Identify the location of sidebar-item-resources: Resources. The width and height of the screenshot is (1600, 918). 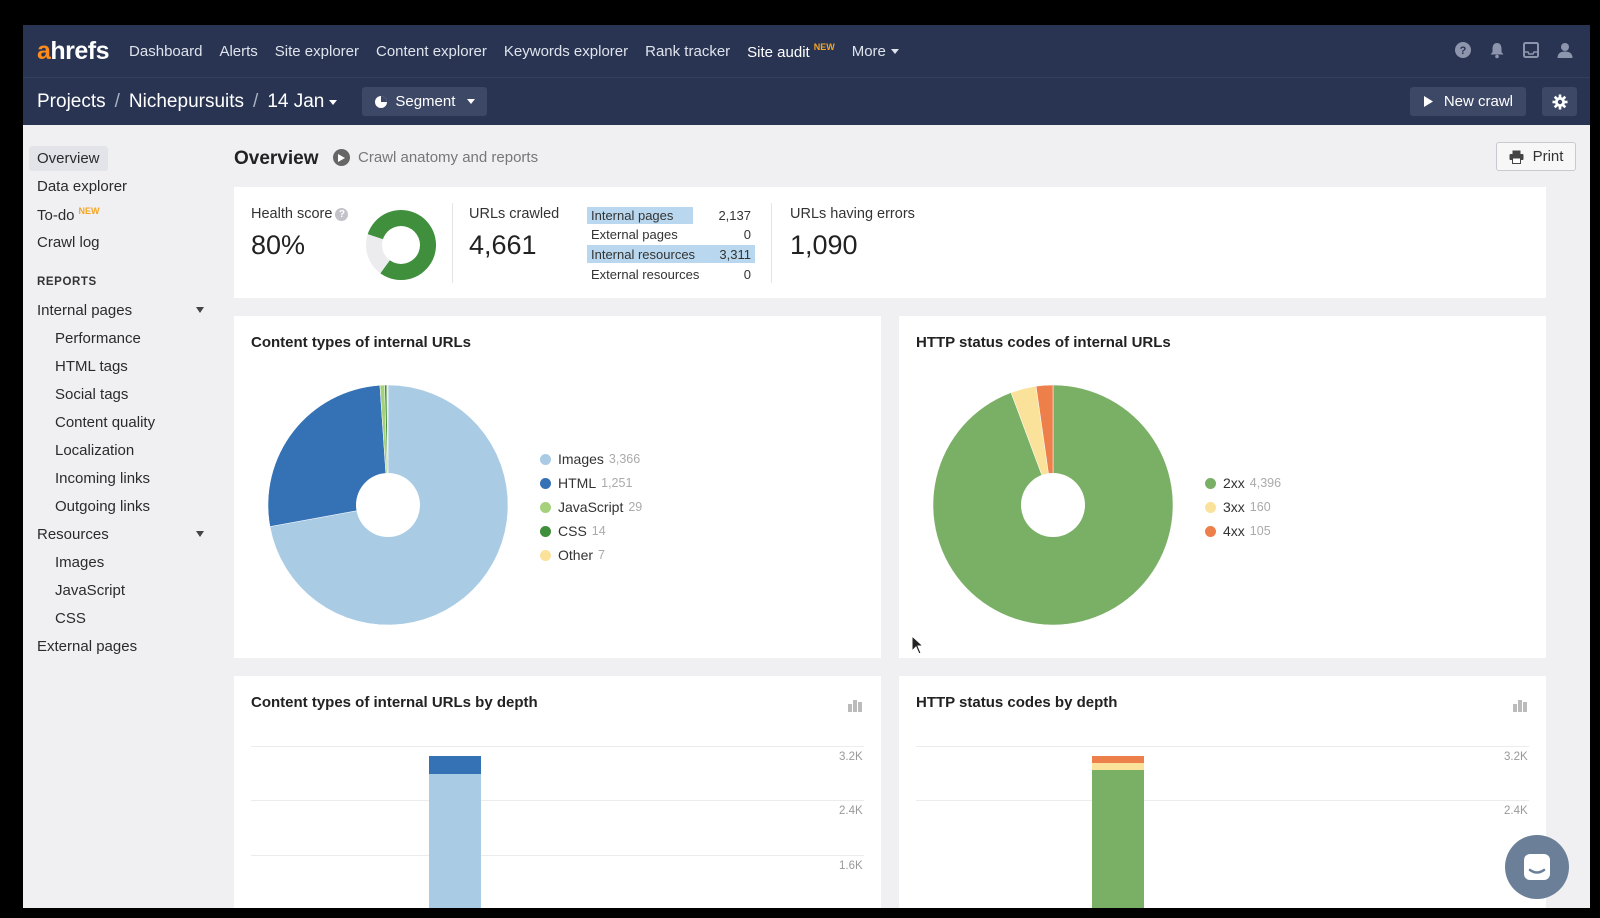
(73, 534).